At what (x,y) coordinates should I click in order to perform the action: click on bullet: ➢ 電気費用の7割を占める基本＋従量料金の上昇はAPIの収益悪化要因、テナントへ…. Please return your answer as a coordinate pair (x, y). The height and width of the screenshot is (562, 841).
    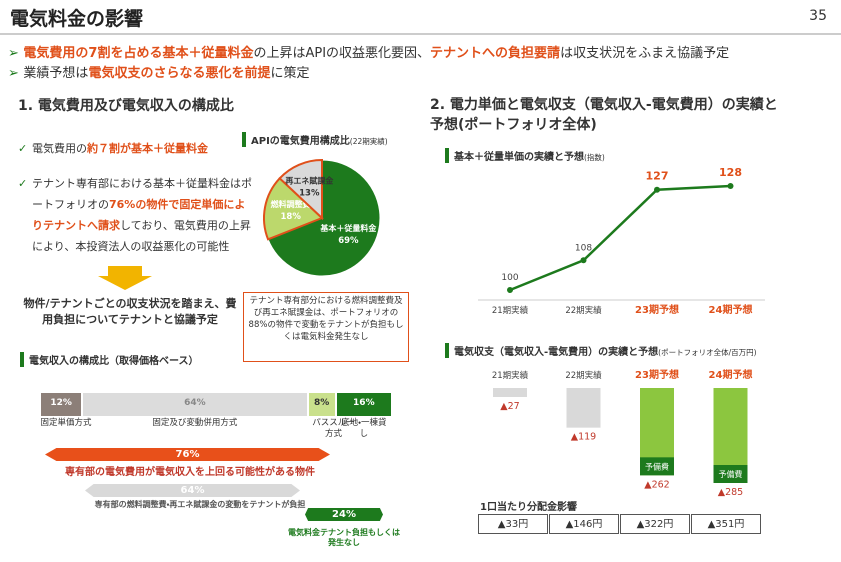
    Looking at the image, I should click on (368, 51).